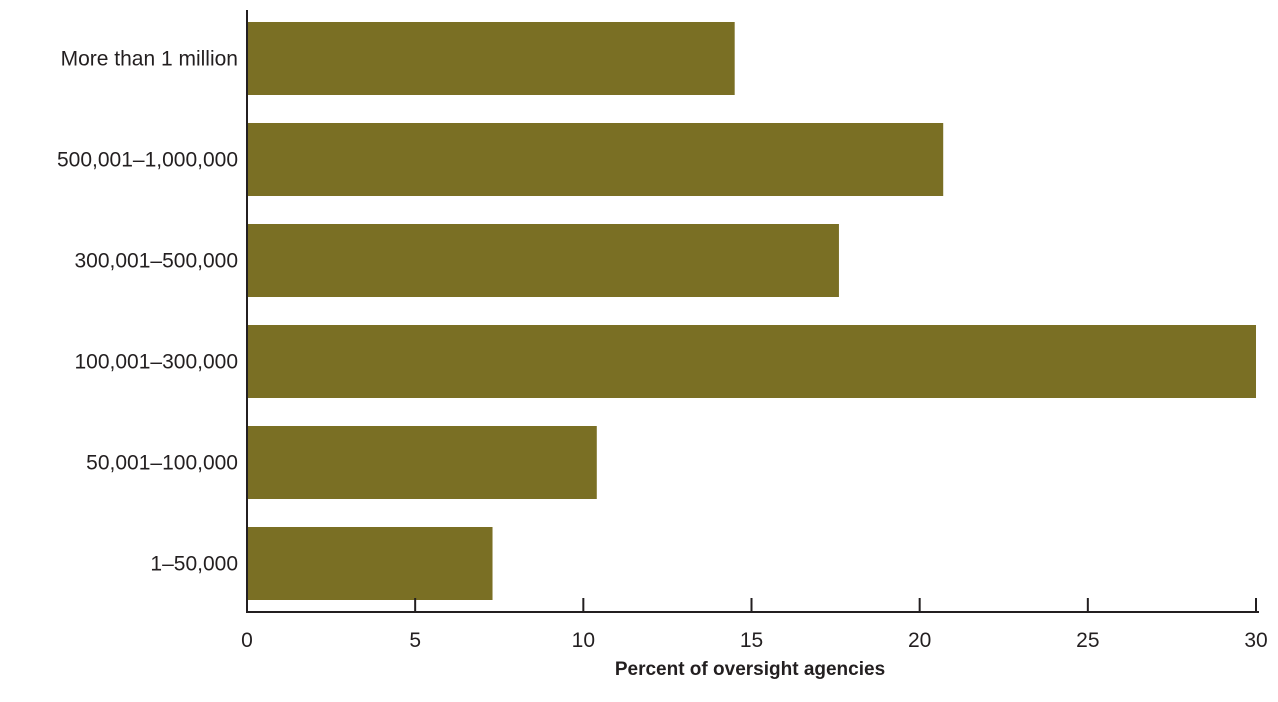 Image resolution: width=1278 pixels, height=702 pixels. What do you see at coordinates (247, 640) in the screenshot?
I see `x-tick-label: 0` at bounding box center [247, 640].